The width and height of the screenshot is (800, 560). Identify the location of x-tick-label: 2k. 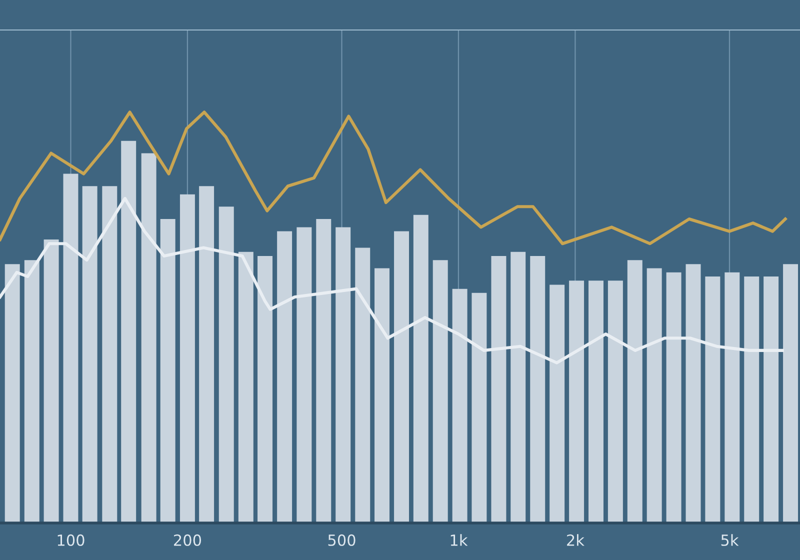
(575, 540).